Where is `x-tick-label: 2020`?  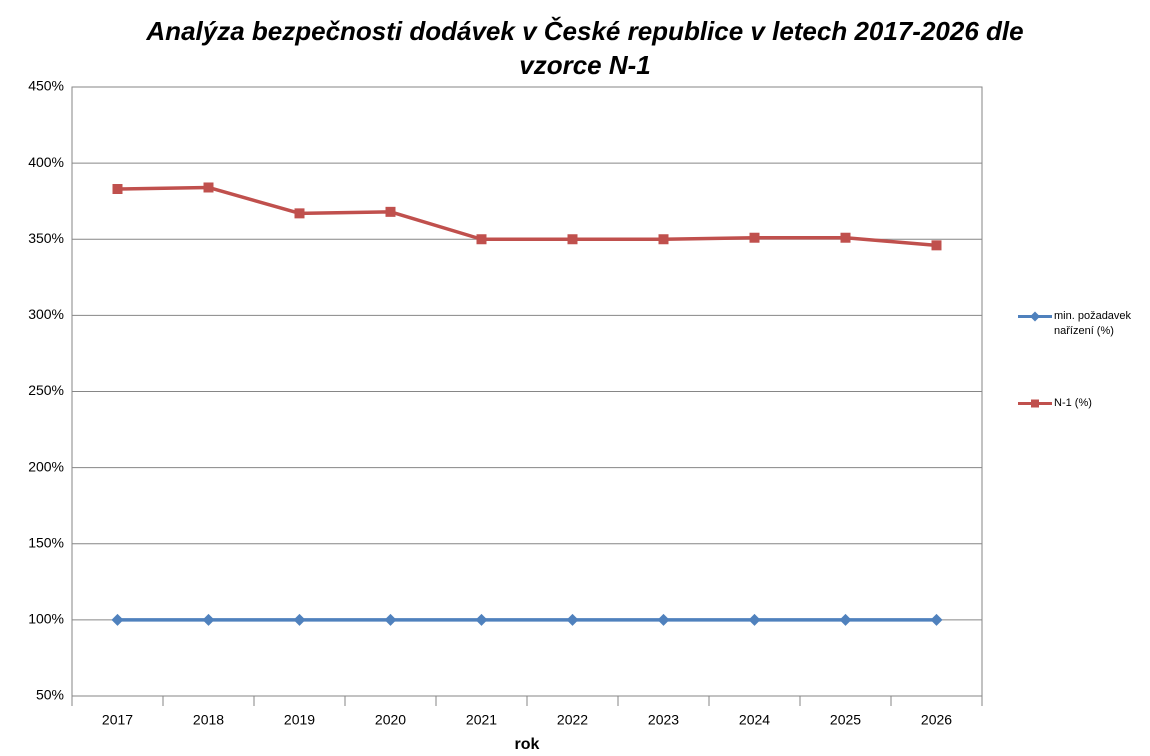
x-tick-label: 2020 is located at coordinates (390, 720).